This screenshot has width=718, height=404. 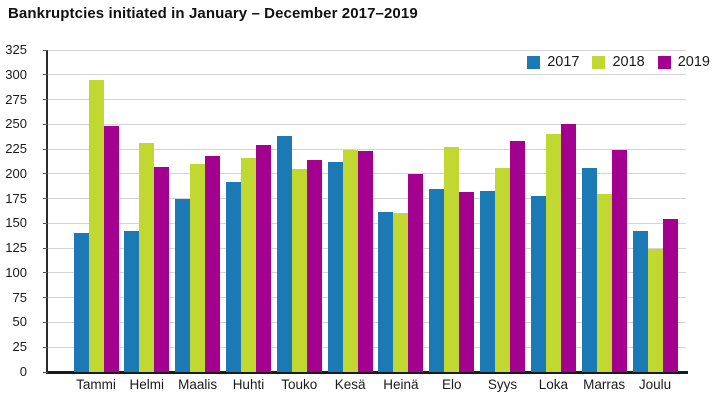 What do you see at coordinates (233, 276) in the screenshot?
I see `bar-2017-Huhti` at bounding box center [233, 276].